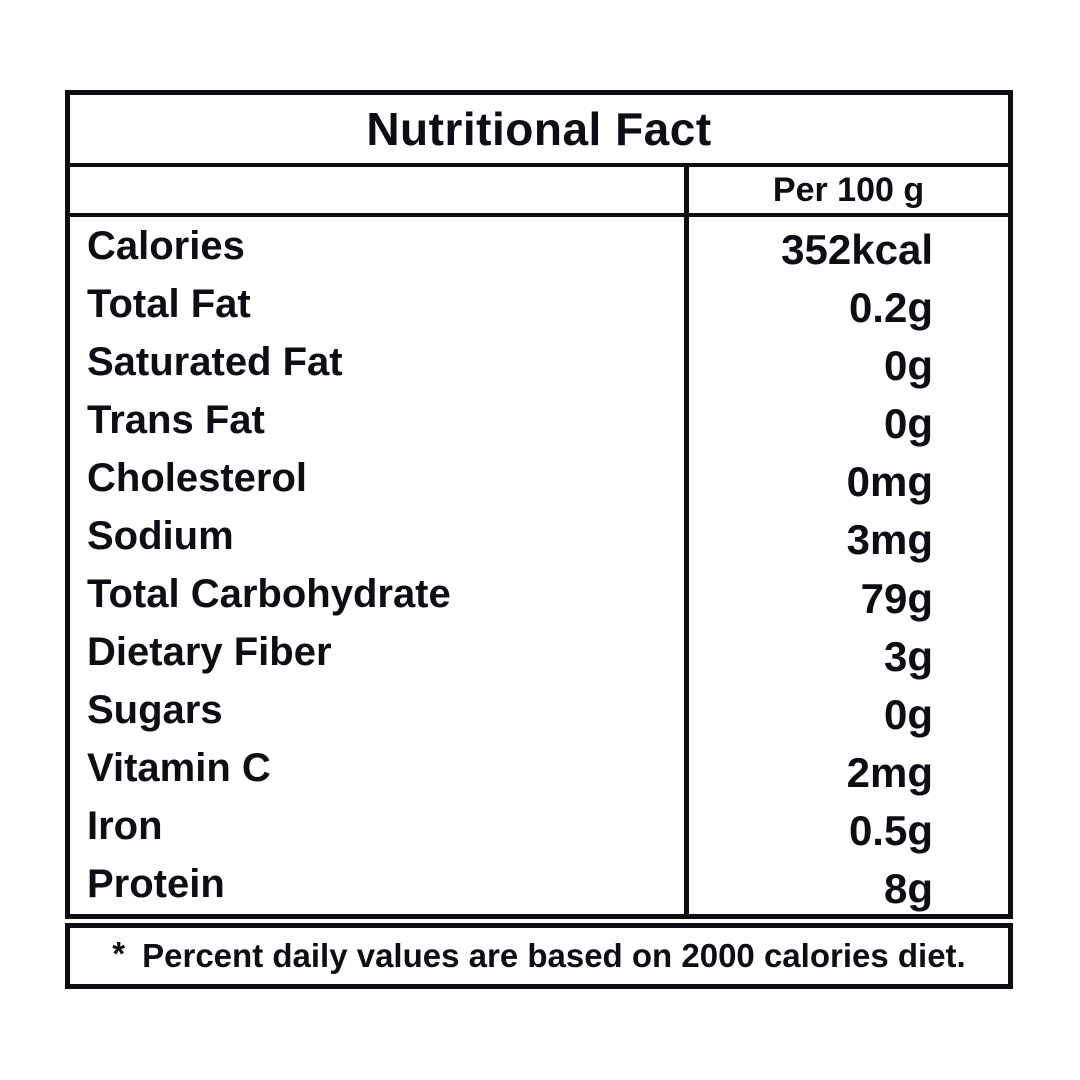 Image resolution: width=1080 pixels, height=1080 pixels. I want to click on nutrient-value: 3g, so click(908, 656).